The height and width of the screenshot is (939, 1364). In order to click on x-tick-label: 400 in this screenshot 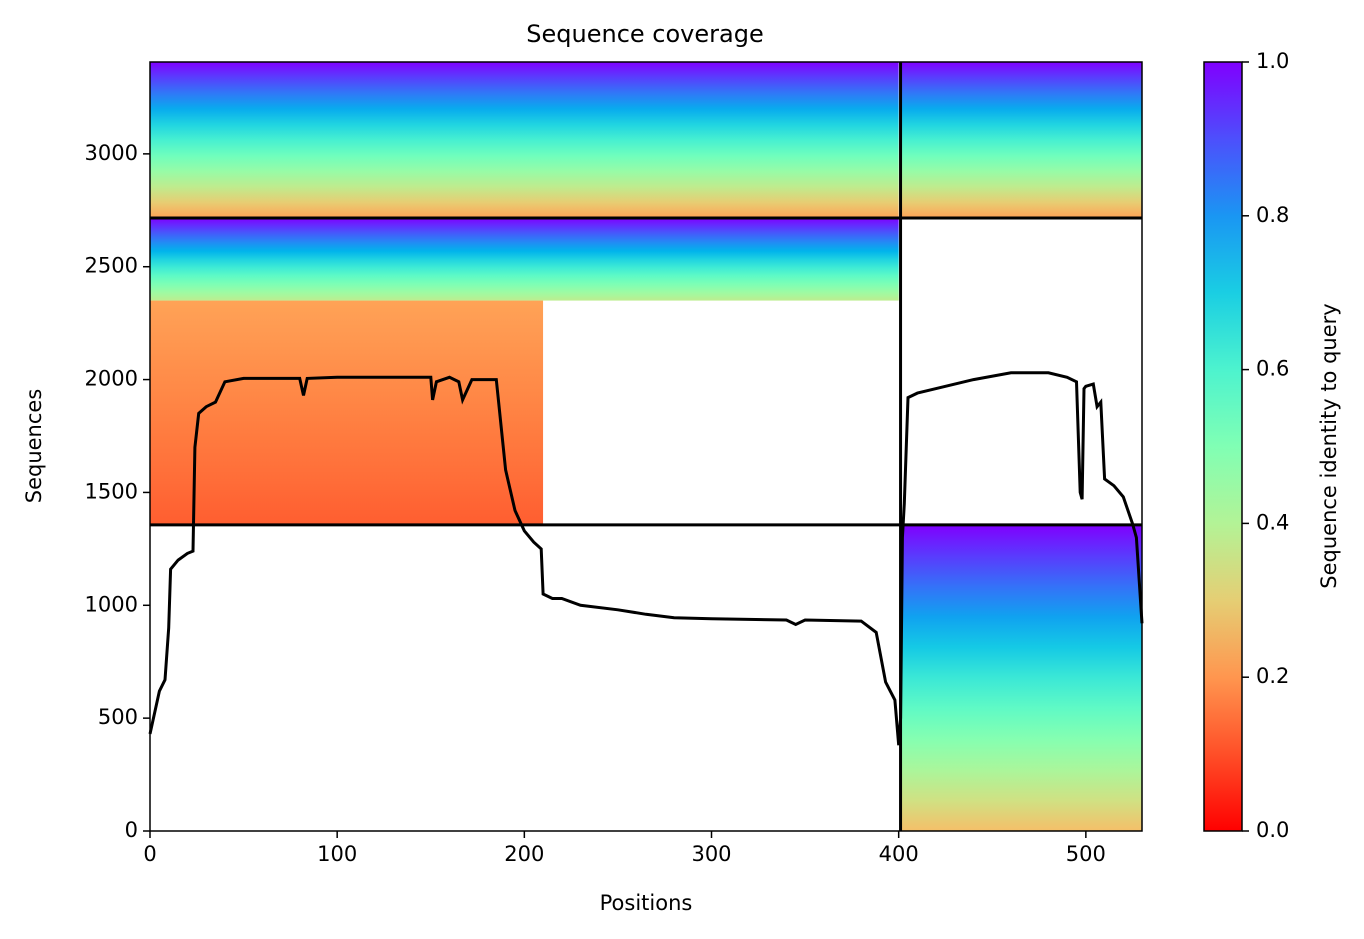, I will do `click(899, 854)`.